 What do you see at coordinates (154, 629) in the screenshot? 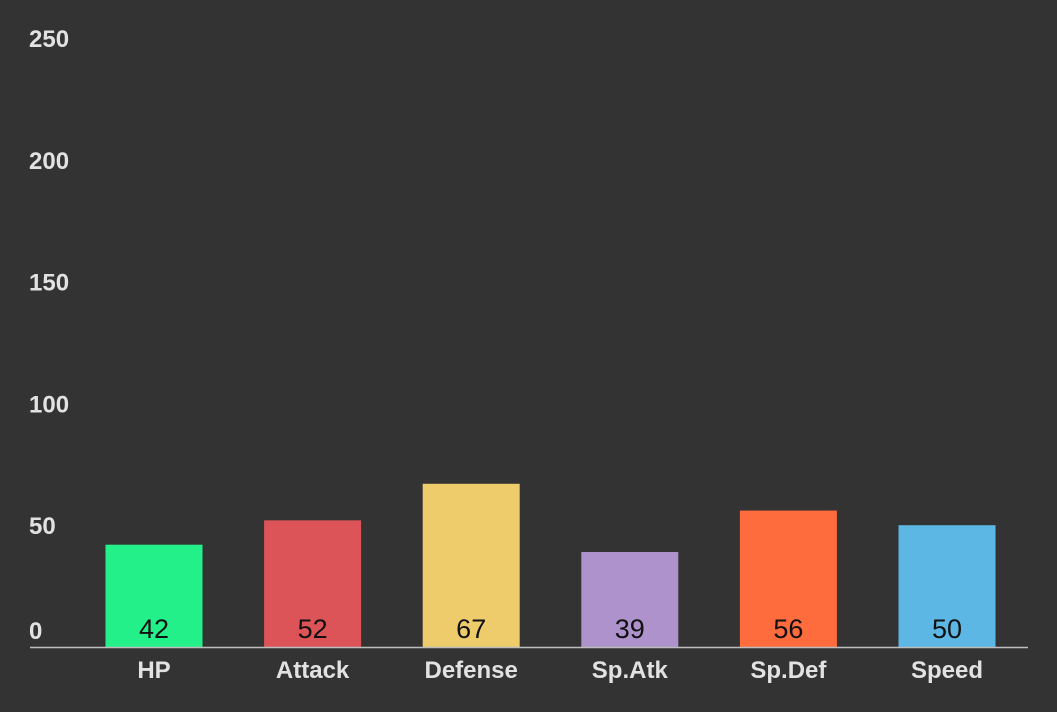
I see `data-label: 42` at bounding box center [154, 629].